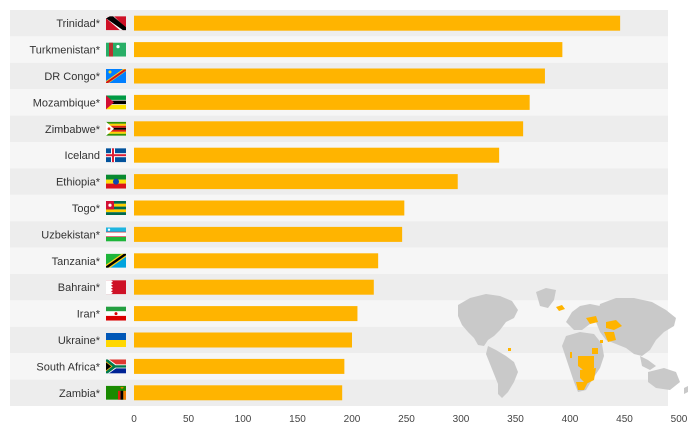 Image resolution: width=700 pixels, height=433 pixels. What do you see at coordinates (79, 288) in the screenshot?
I see `category-label: Bahrain*` at bounding box center [79, 288].